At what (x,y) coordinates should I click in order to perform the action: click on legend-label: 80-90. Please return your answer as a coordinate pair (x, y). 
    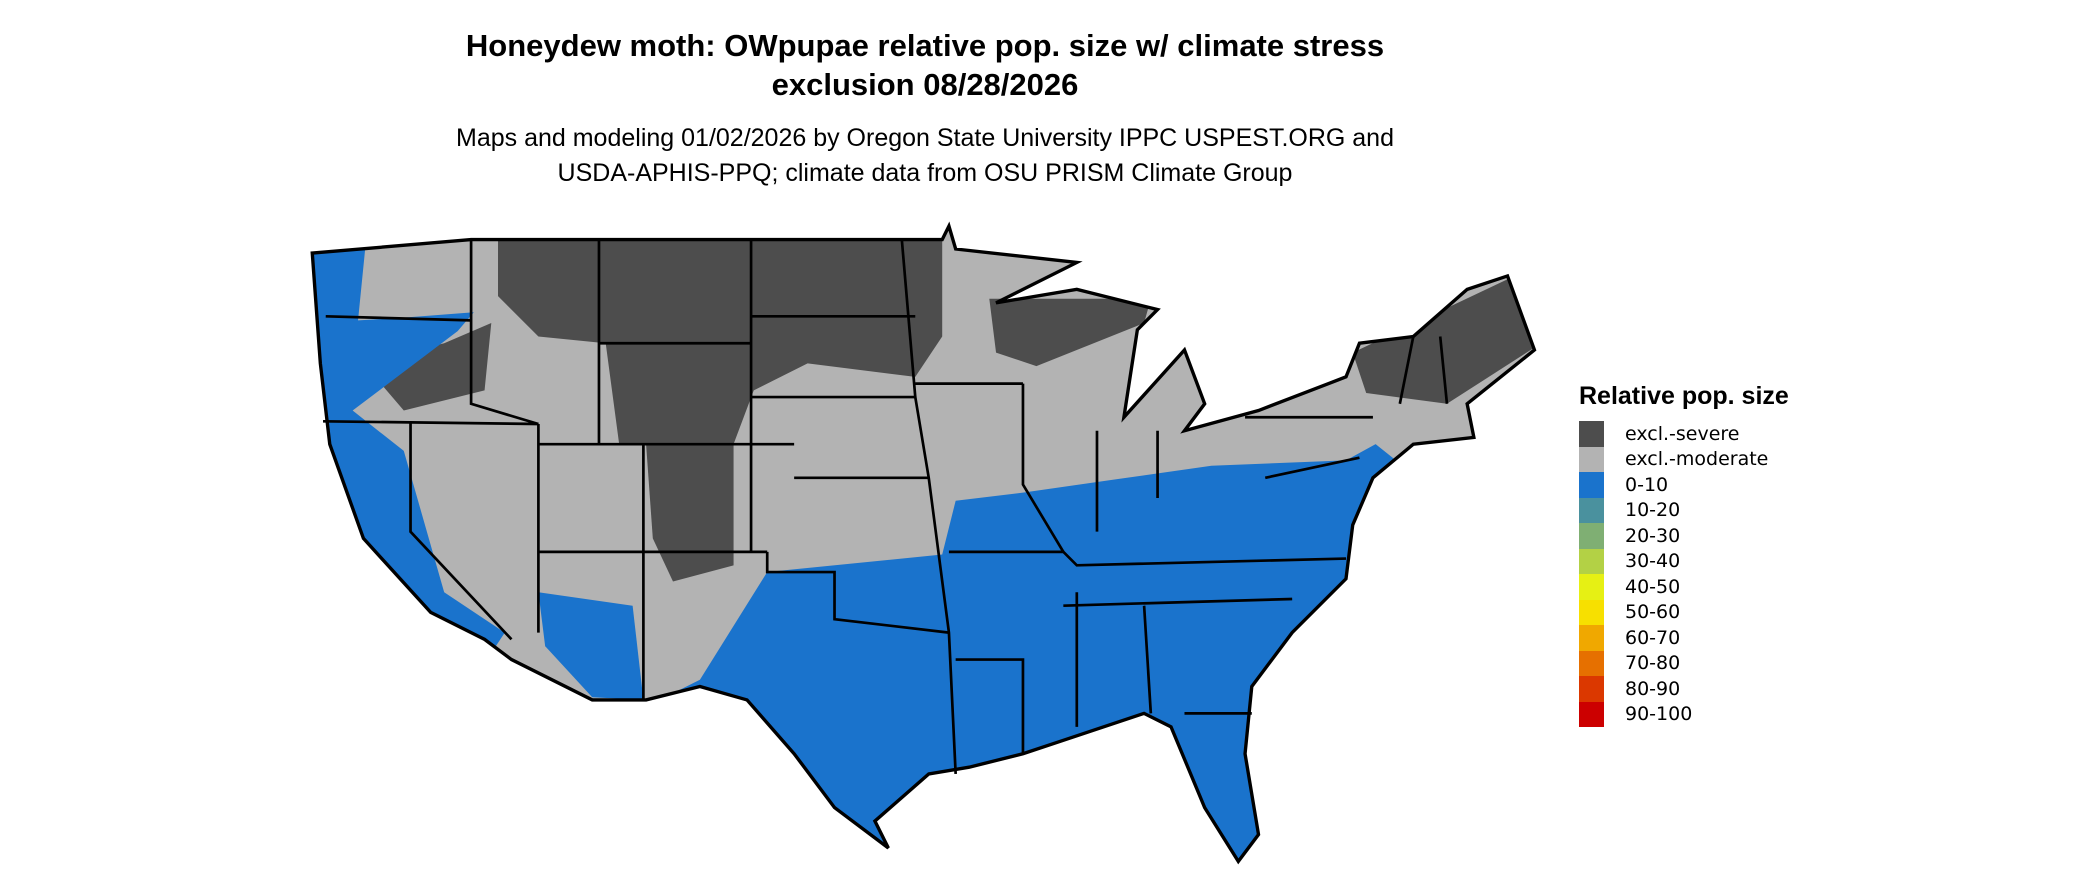
    Looking at the image, I should click on (1653, 688).